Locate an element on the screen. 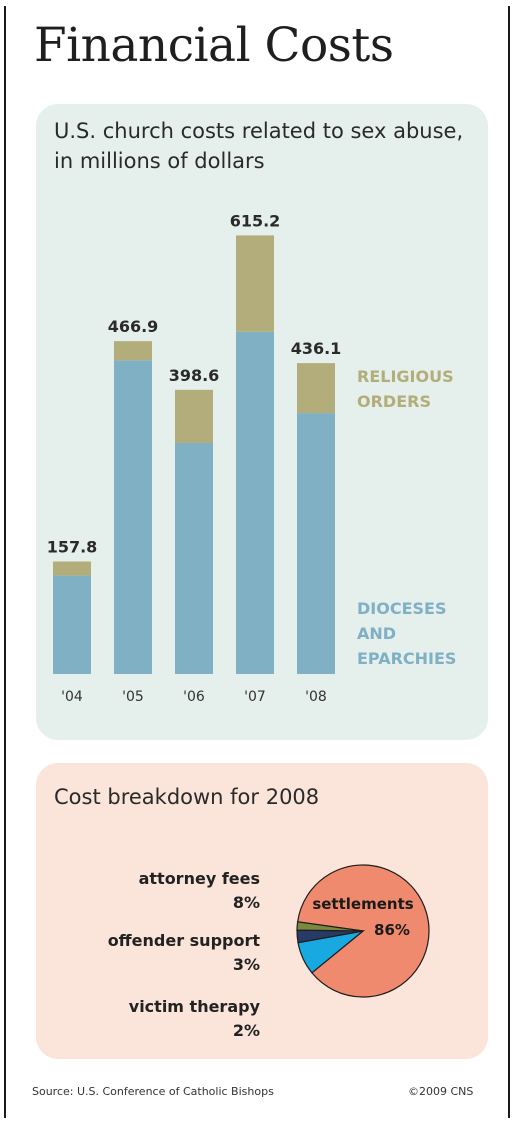 Image resolution: width=516 pixels, height=1123 pixels. bar-total-label: 398.6 is located at coordinates (194, 375).